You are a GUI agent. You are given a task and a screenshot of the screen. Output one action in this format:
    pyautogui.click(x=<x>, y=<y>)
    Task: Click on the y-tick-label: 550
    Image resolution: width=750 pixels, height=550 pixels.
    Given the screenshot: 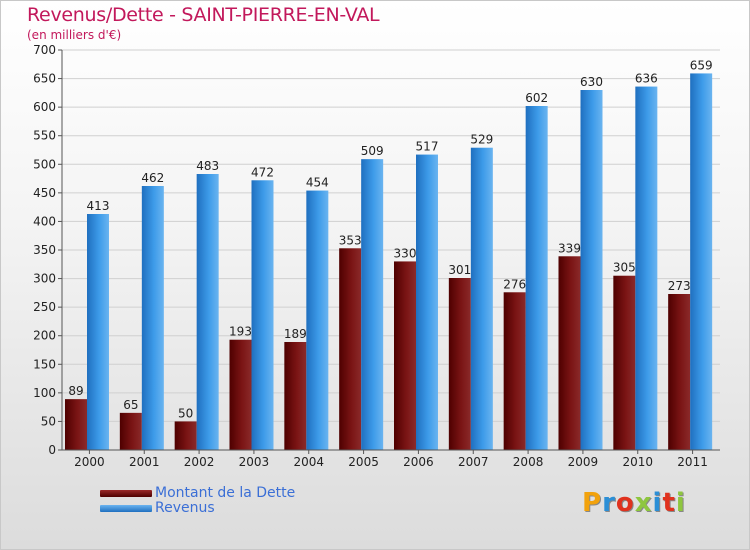 What is the action you would take?
    pyautogui.click(x=44, y=136)
    